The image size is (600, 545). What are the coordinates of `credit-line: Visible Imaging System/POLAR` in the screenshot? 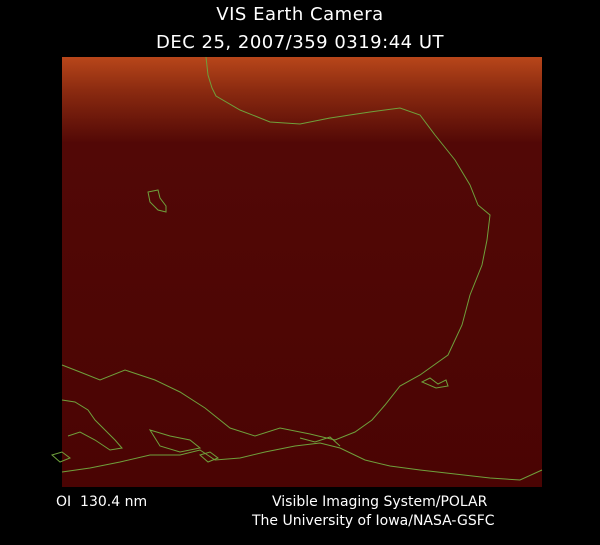 It's located at (380, 502).